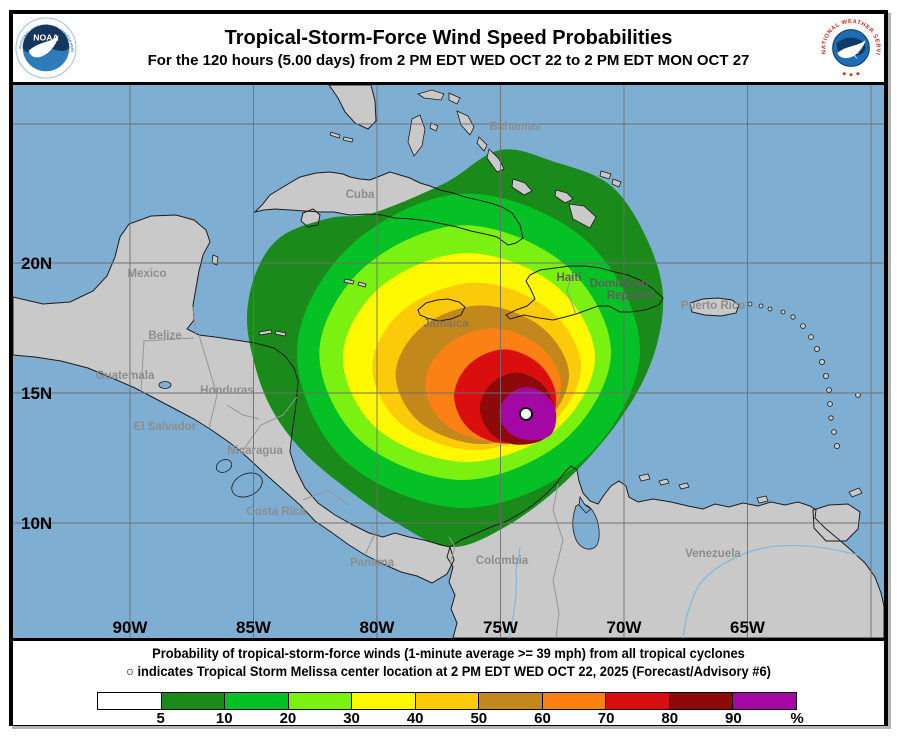 The width and height of the screenshot is (897, 738). I want to click on legend-label: 90, so click(733, 718).